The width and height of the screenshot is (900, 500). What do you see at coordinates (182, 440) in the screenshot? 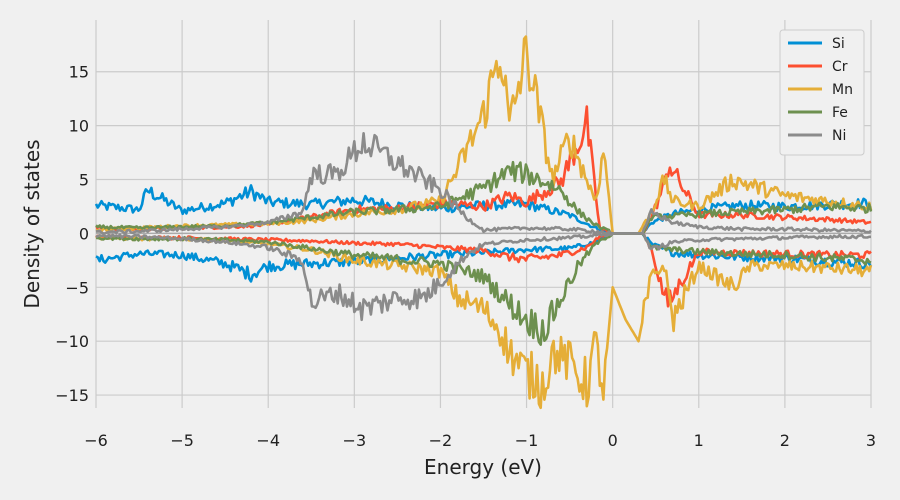
I see `x-tick-label: −5` at bounding box center [182, 440].